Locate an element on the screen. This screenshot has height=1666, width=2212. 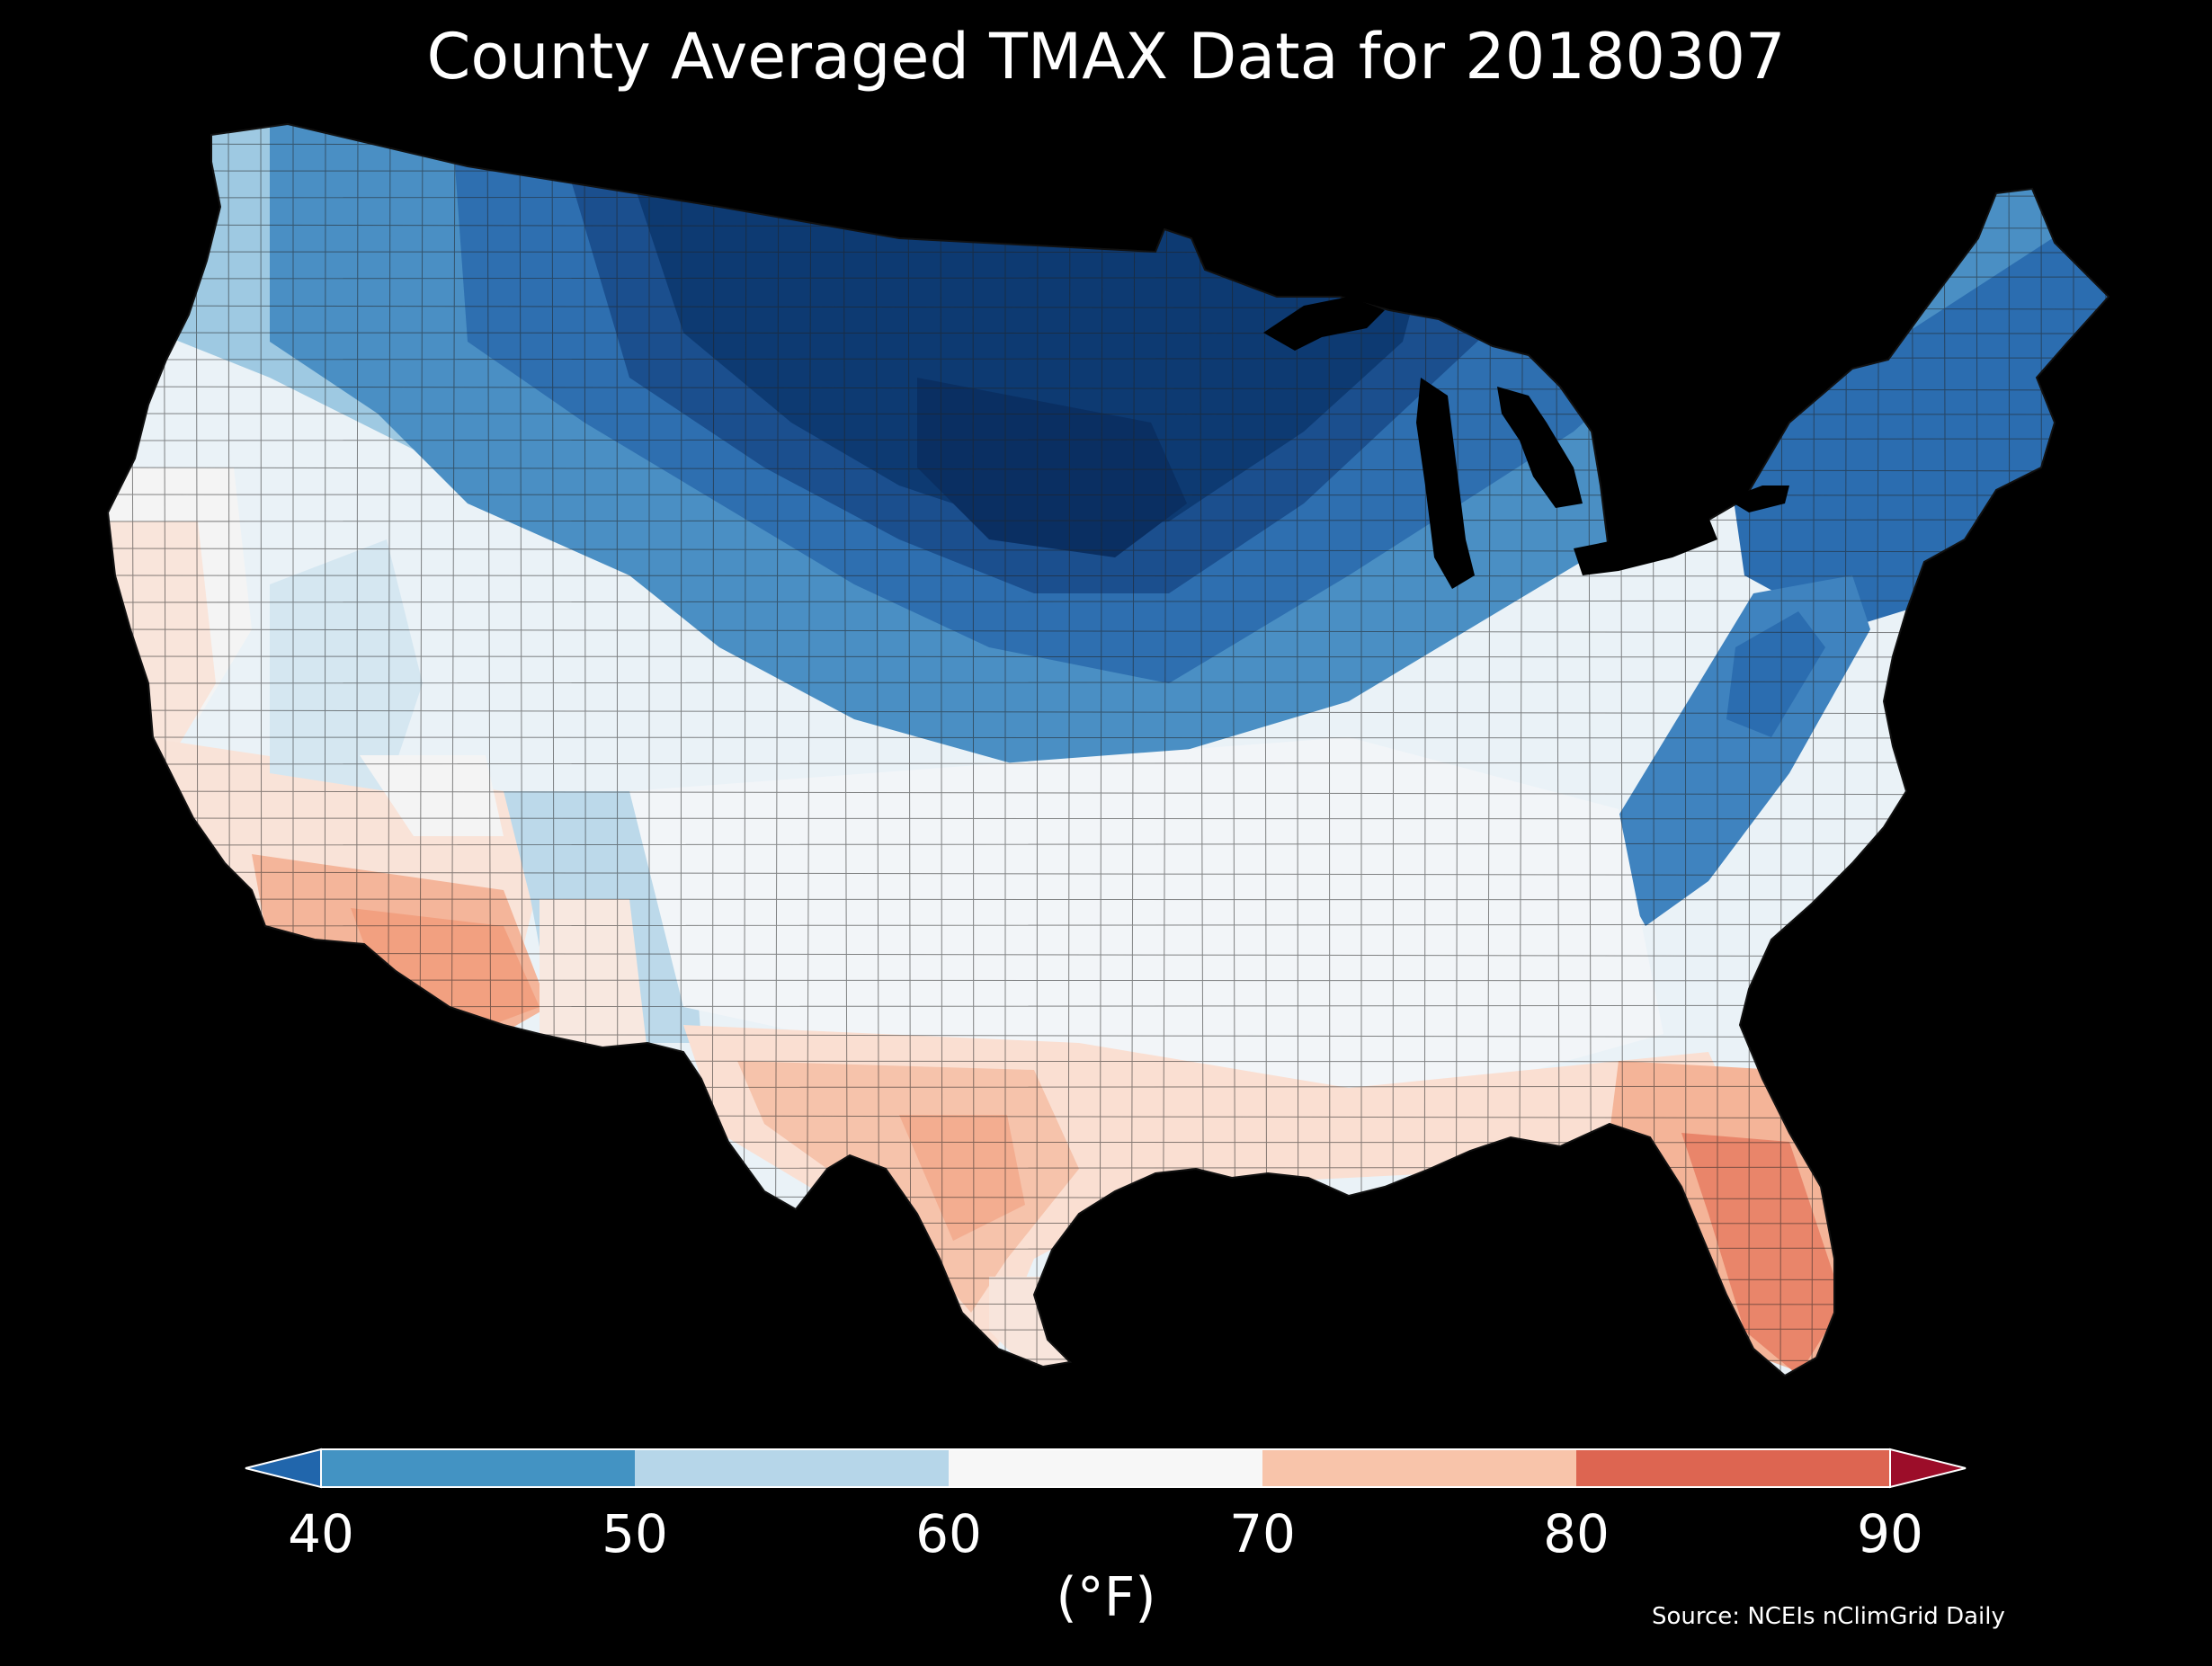
source-note: Source: NCEIs nClimGrid Daily is located at coordinates (1828, 1617).